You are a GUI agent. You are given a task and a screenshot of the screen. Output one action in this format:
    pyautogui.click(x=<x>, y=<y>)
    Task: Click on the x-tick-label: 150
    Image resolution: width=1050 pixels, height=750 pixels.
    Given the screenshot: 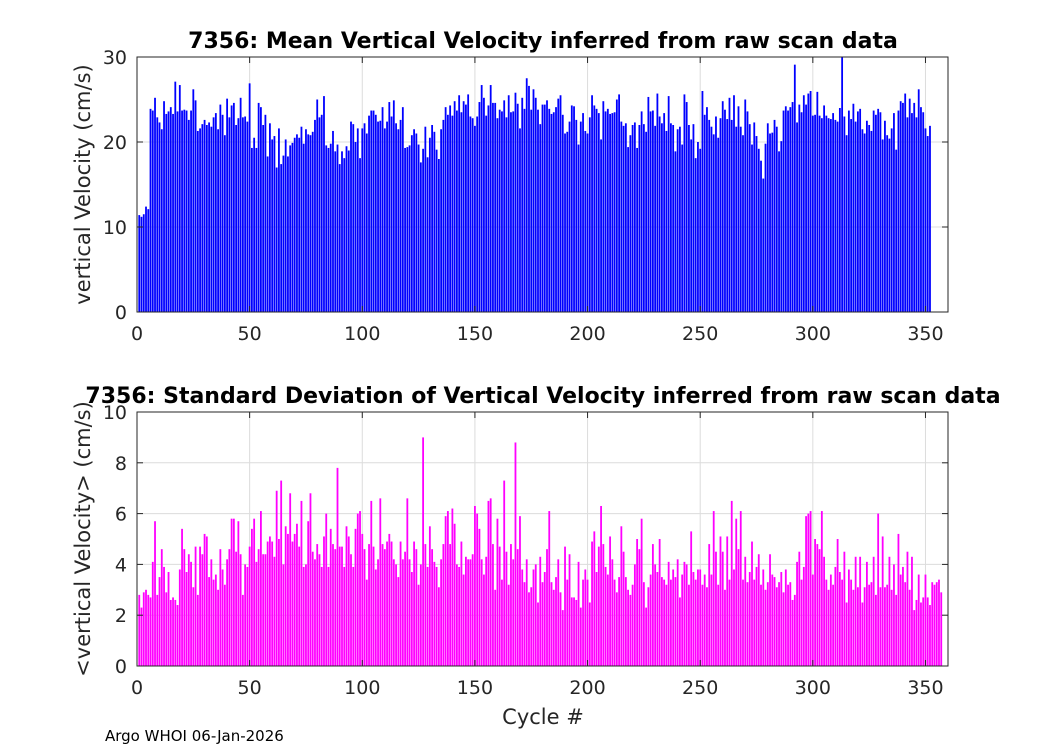 What is the action you would take?
    pyautogui.click(x=475, y=688)
    